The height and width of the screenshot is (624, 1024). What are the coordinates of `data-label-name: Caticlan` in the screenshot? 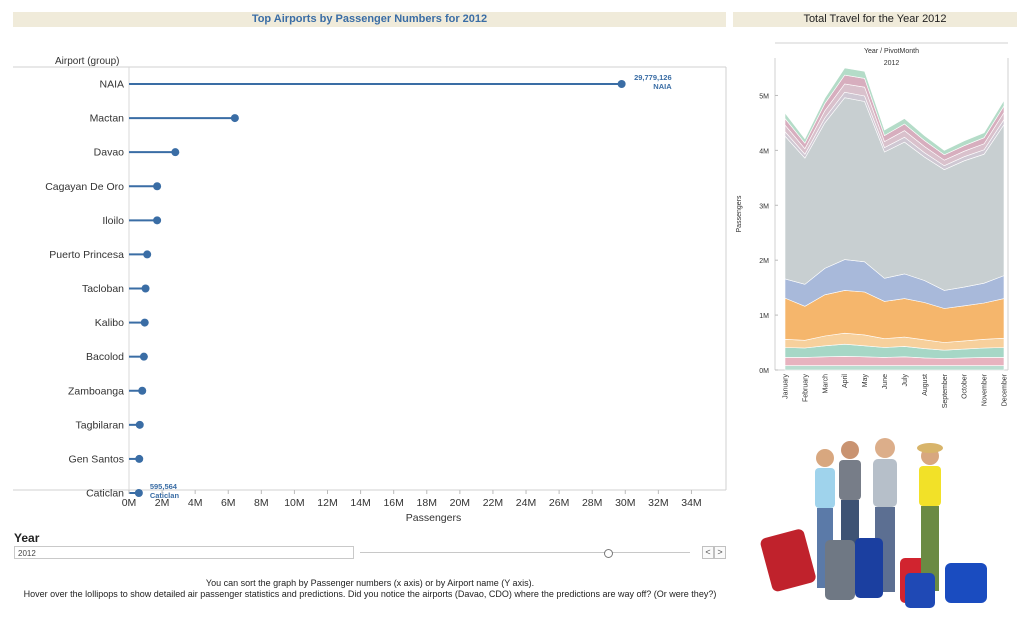 It's located at (165, 495).